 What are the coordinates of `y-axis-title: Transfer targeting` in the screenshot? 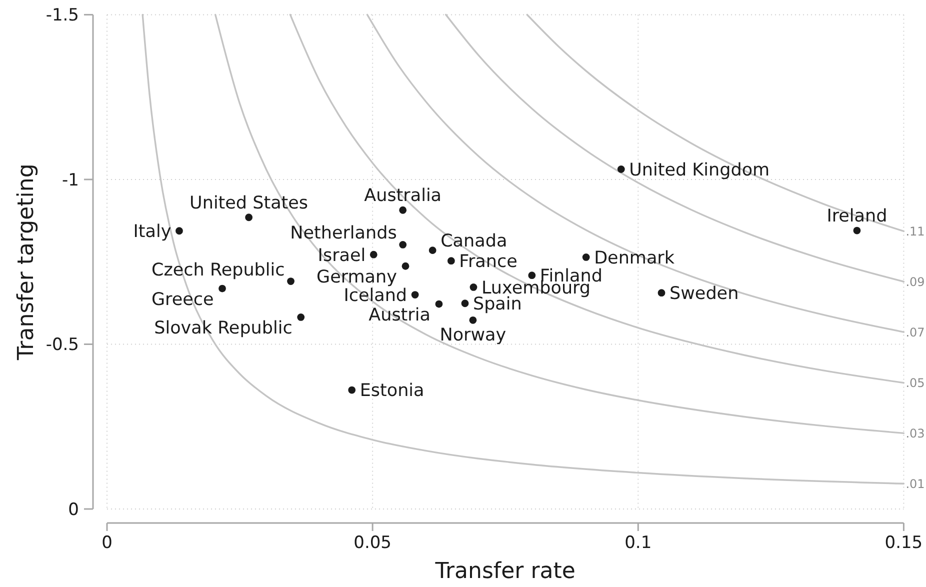 It's located at (26, 263).